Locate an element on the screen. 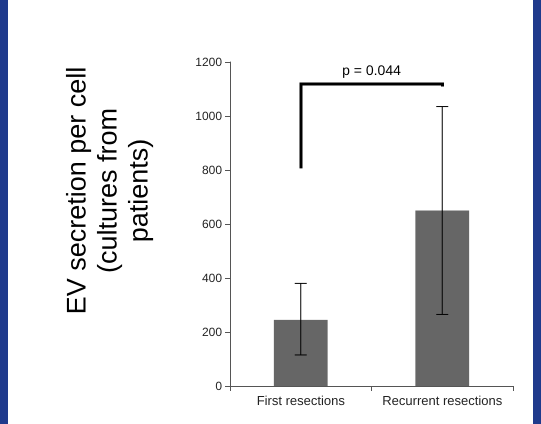 The width and height of the screenshot is (541, 424). y-tick-label: 1000 is located at coordinates (208, 116).